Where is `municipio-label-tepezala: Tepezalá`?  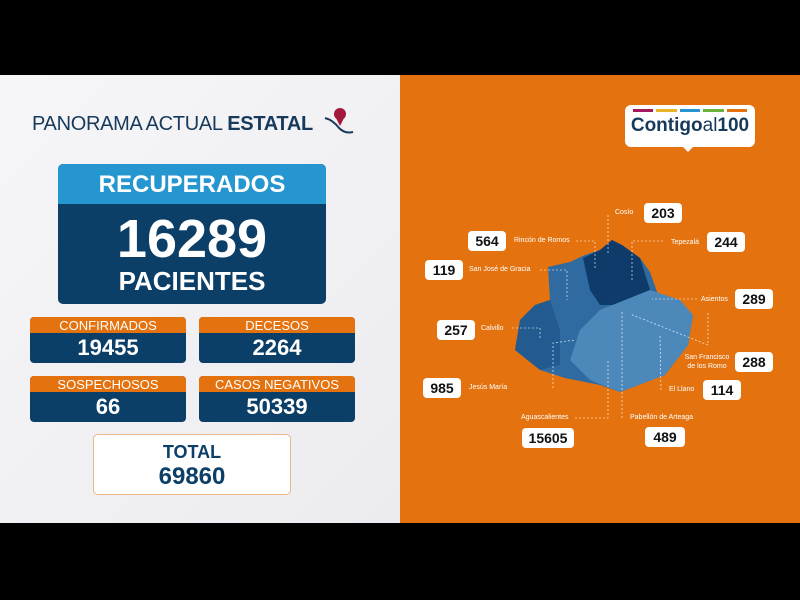 municipio-label-tepezala: Tepezalá is located at coordinates (685, 242).